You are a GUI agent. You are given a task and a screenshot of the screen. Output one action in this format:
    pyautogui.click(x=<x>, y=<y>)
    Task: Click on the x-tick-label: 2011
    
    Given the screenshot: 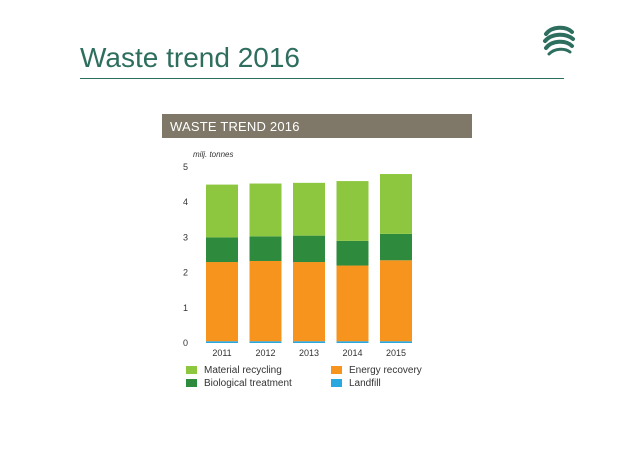 What is the action you would take?
    pyautogui.click(x=221, y=353)
    